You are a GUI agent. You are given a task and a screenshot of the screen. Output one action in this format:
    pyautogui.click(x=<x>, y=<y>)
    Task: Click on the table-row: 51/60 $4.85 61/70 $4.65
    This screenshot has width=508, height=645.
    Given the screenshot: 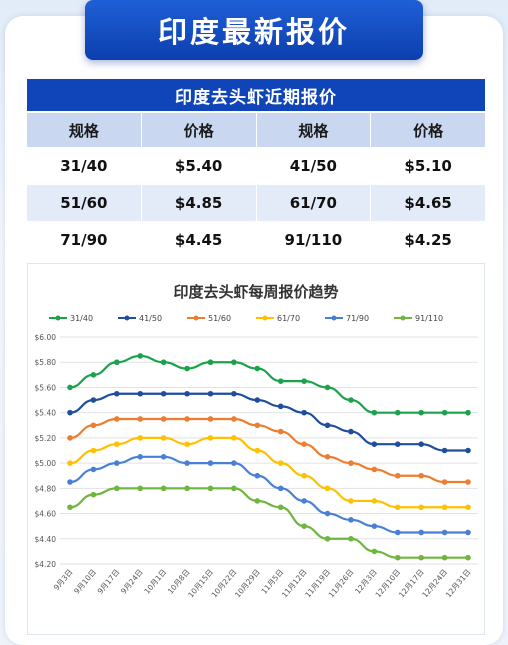 What is the action you would take?
    pyautogui.click(x=256, y=203)
    